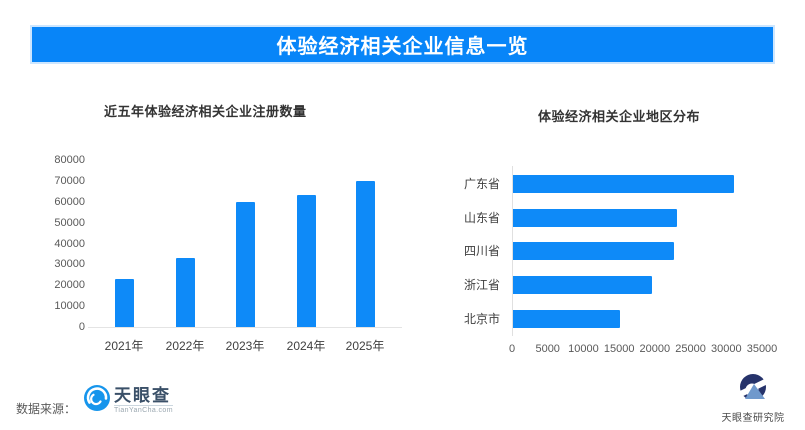 The height and width of the screenshot is (430, 805). Describe the element at coordinates (619, 116) in the screenshot. I see `region-chart-title: 体验经济相关企业地区分布` at that location.